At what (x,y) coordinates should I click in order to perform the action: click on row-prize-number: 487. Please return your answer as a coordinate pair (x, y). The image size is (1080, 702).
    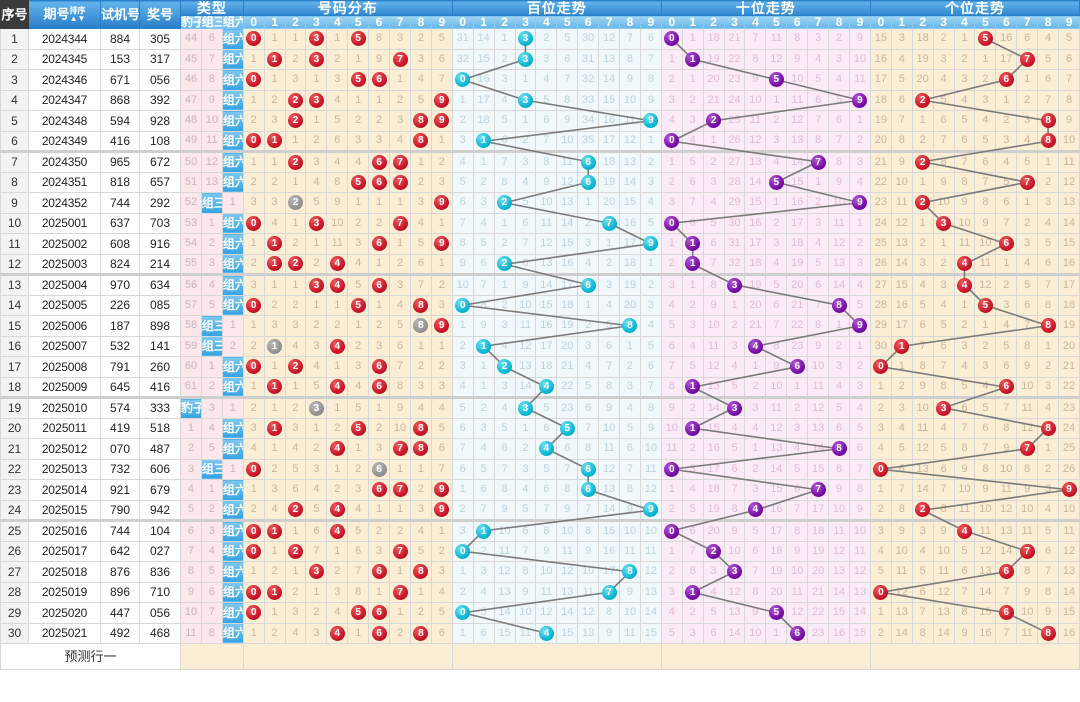
    Looking at the image, I should click on (160, 449).